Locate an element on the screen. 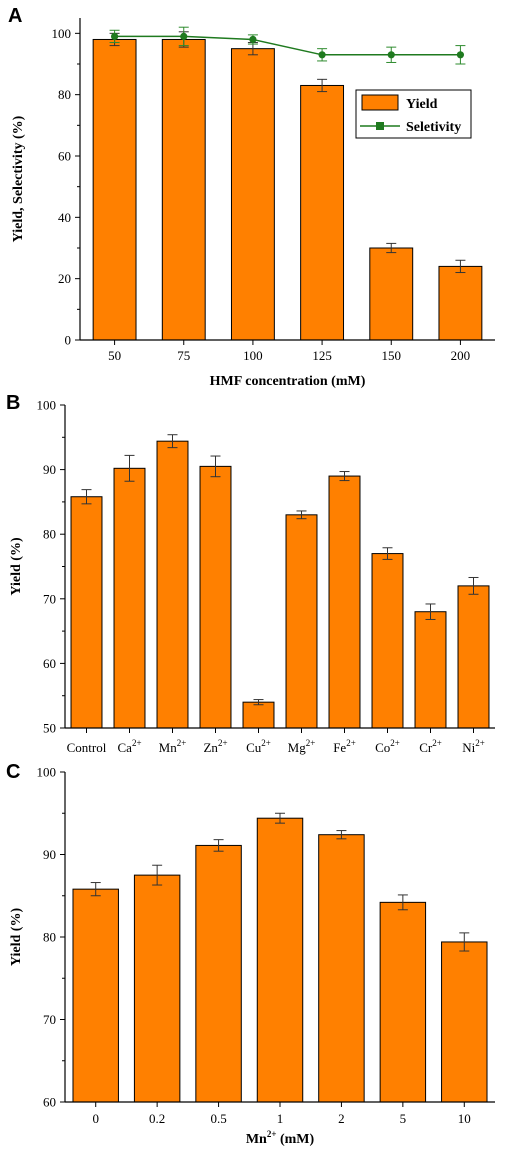  x-tick-label-base: Cu is located at coordinates (254, 747).